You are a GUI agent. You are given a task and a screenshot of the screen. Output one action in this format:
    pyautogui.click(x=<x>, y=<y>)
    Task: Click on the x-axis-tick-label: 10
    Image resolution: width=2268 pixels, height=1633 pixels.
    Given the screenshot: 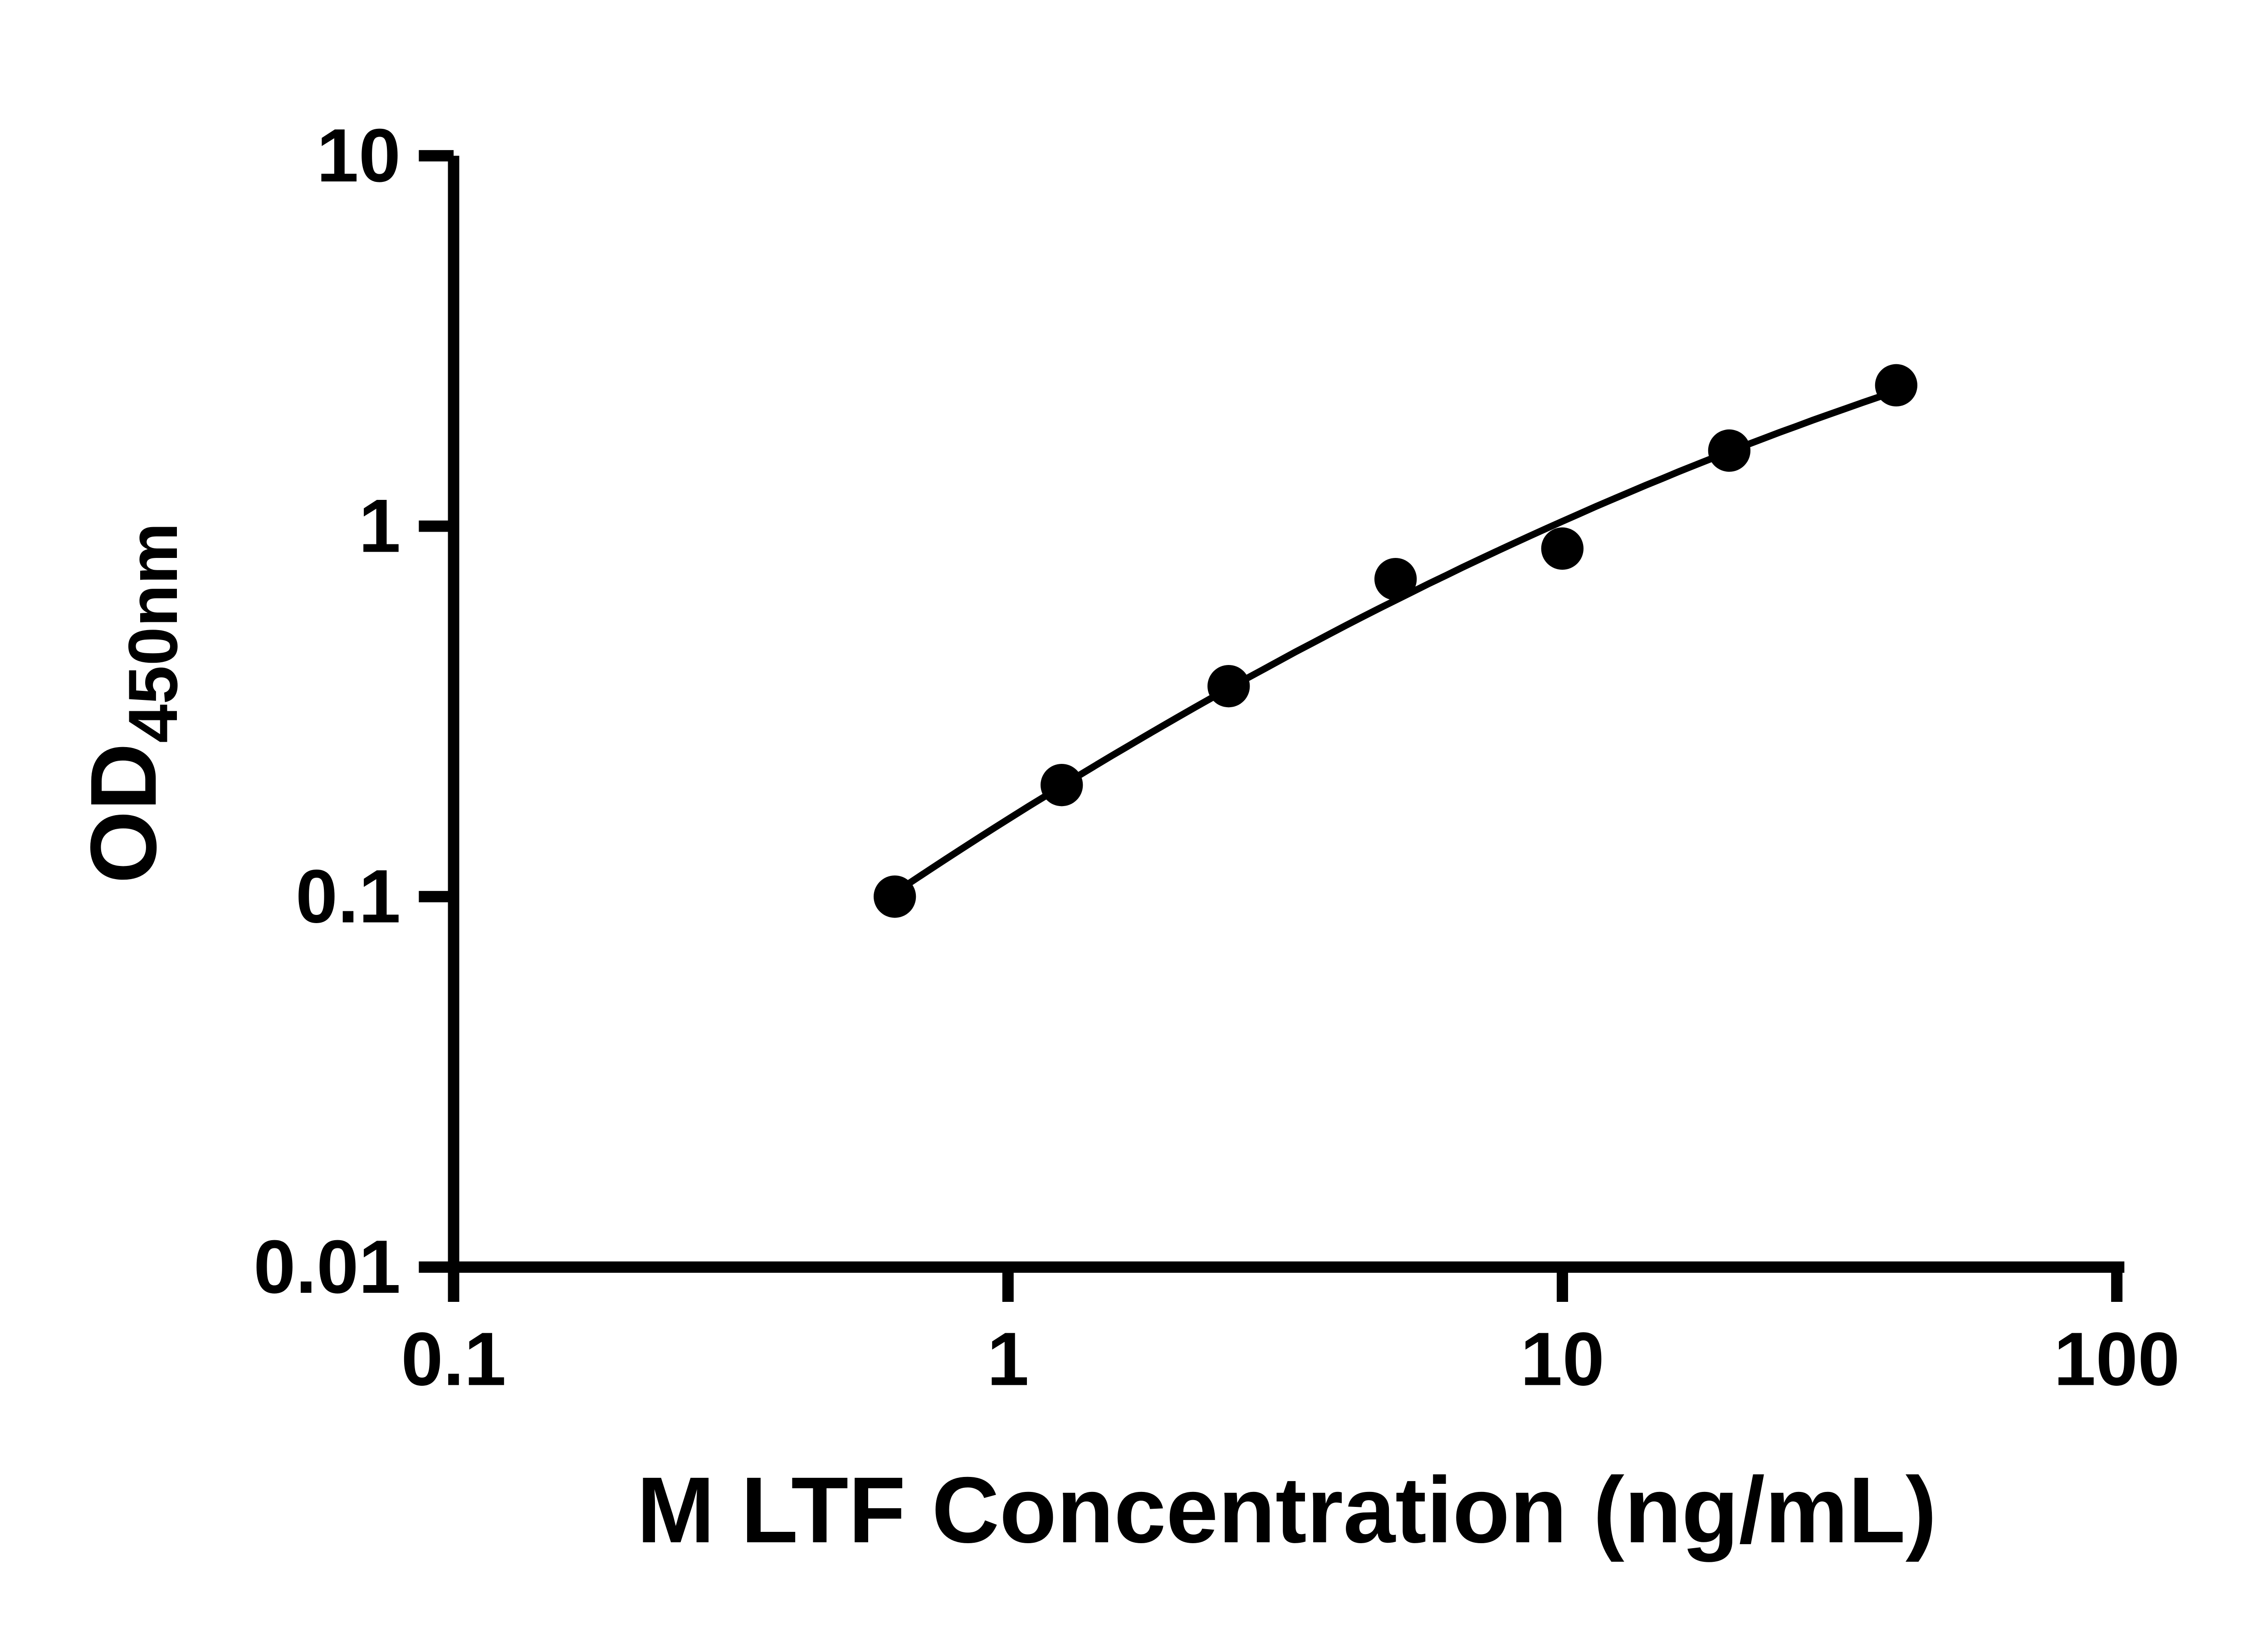 What is the action you would take?
    pyautogui.click(x=1562, y=1359)
    